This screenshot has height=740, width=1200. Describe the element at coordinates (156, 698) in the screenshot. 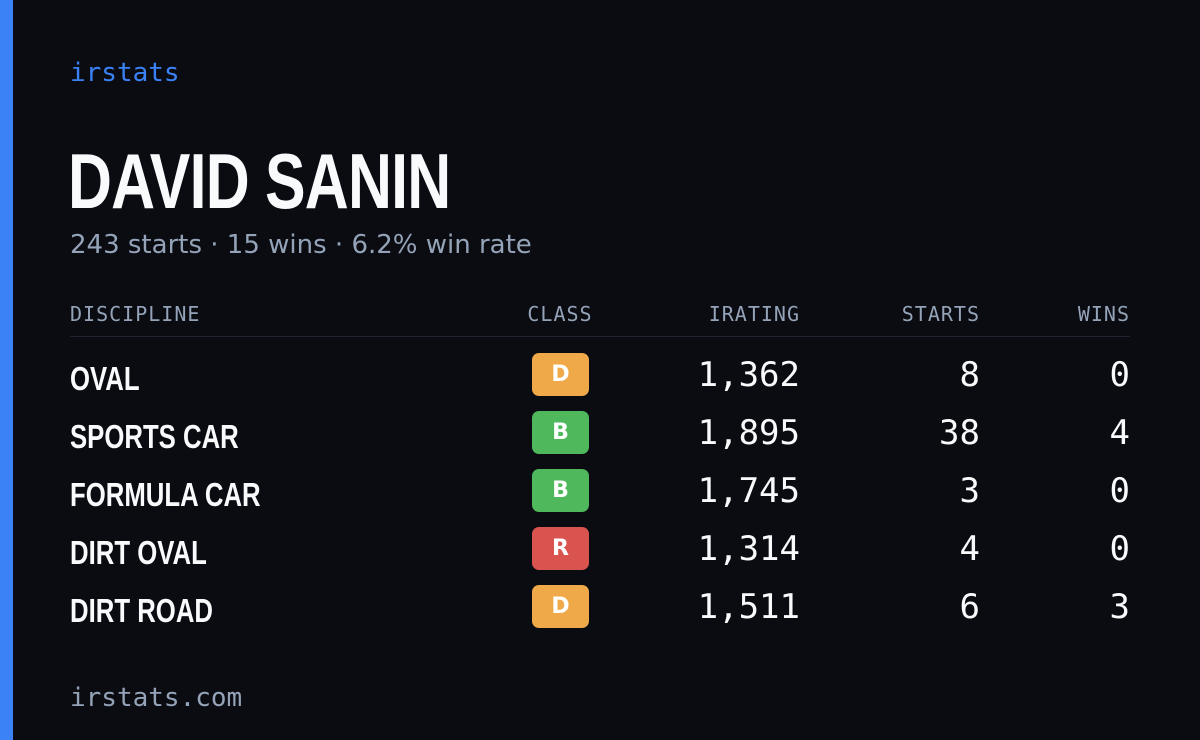

I see `footer-url: irstats.com` at that location.